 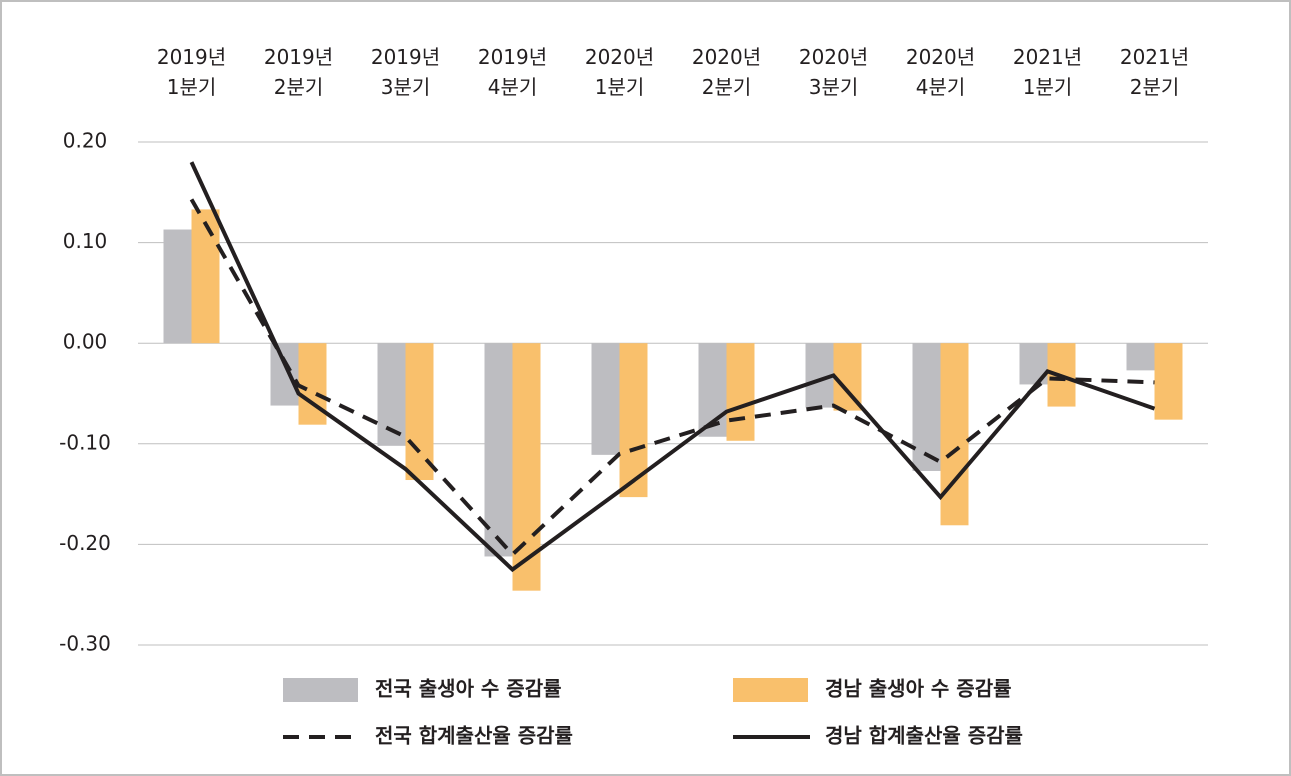 What do you see at coordinates (298, 72) in the screenshot?
I see `x-tick-label: 2019년 2분기` at bounding box center [298, 72].